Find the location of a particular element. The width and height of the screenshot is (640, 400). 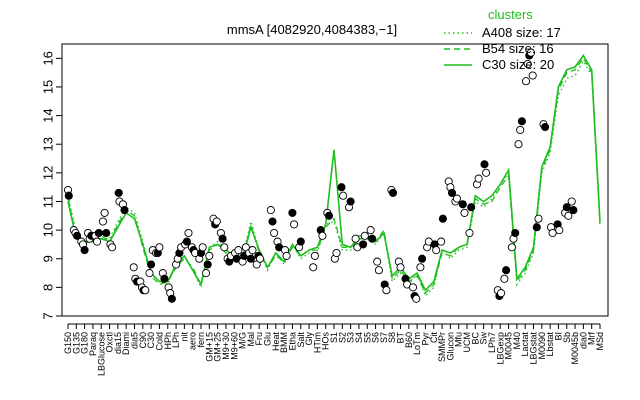

x-tick-label: S5 is located at coordinates (367, 337).